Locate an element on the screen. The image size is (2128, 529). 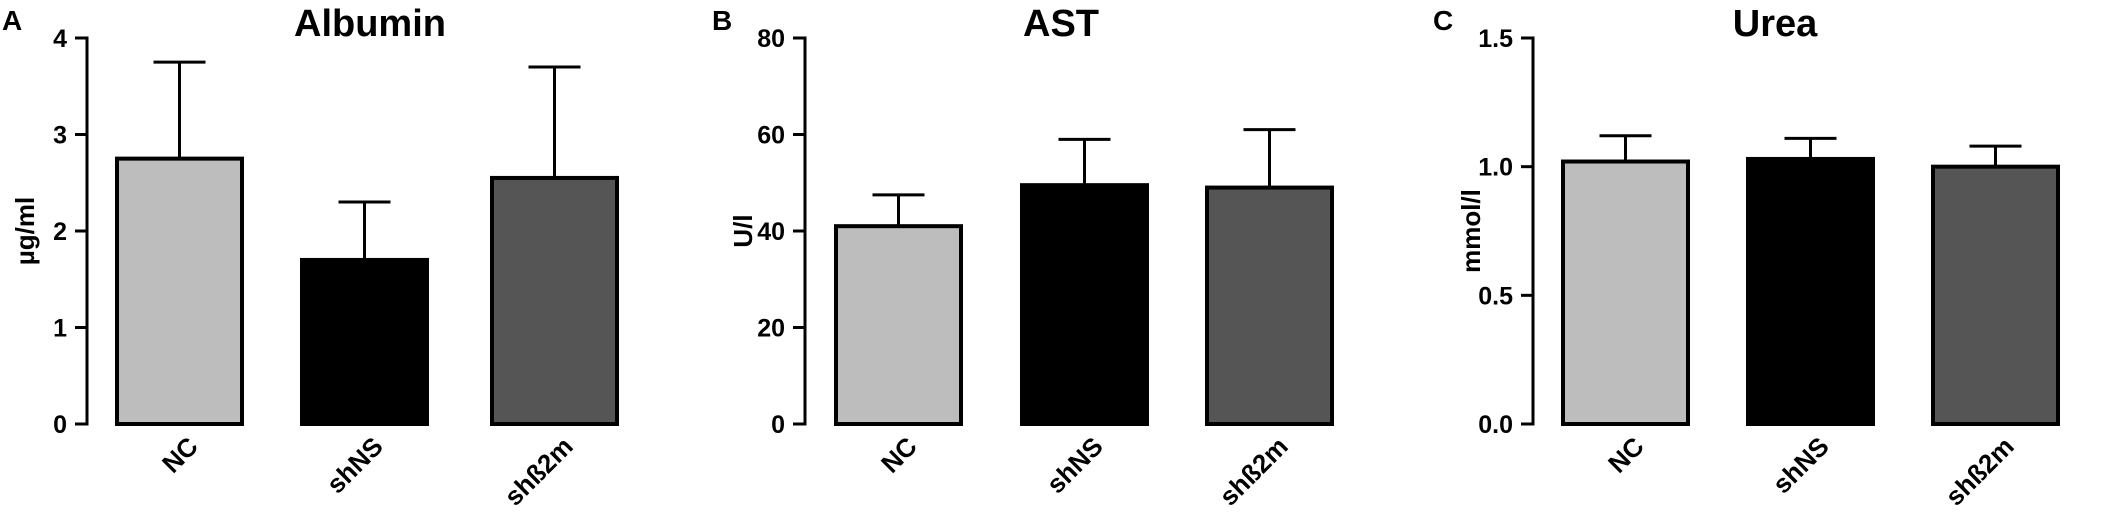
y-tick-label: 3 is located at coordinates (60, 136).